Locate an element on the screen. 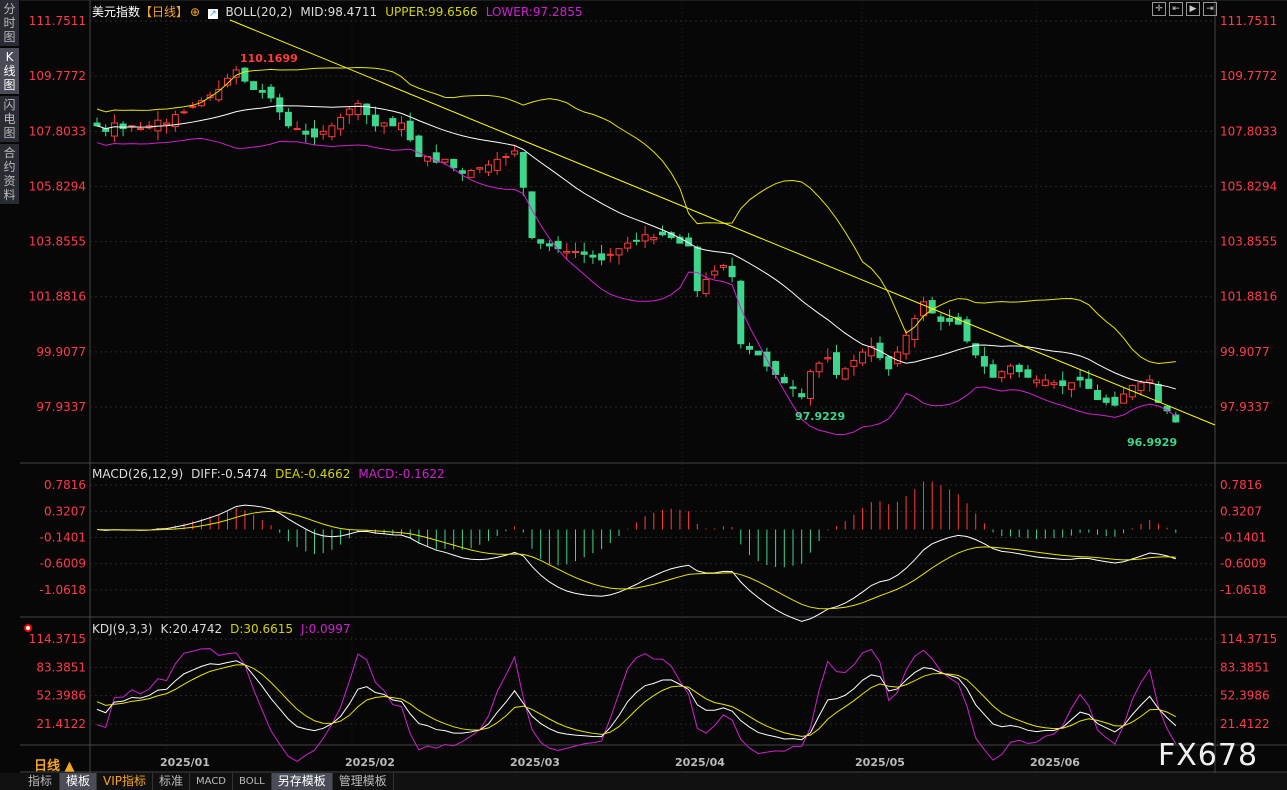 This screenshot has height=790, width=1287. kdj-tick-left: 21.4122 is located at coordinates (61, 724).